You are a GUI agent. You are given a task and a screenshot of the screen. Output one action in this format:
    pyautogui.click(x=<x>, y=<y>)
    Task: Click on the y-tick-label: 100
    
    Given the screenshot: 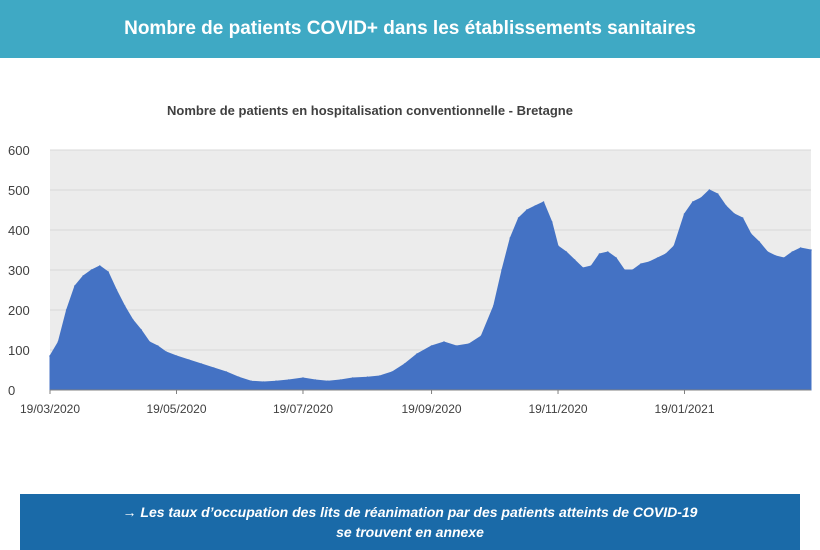 What is the action you would take?
    pyautogui.click(x=19, y=350)
    